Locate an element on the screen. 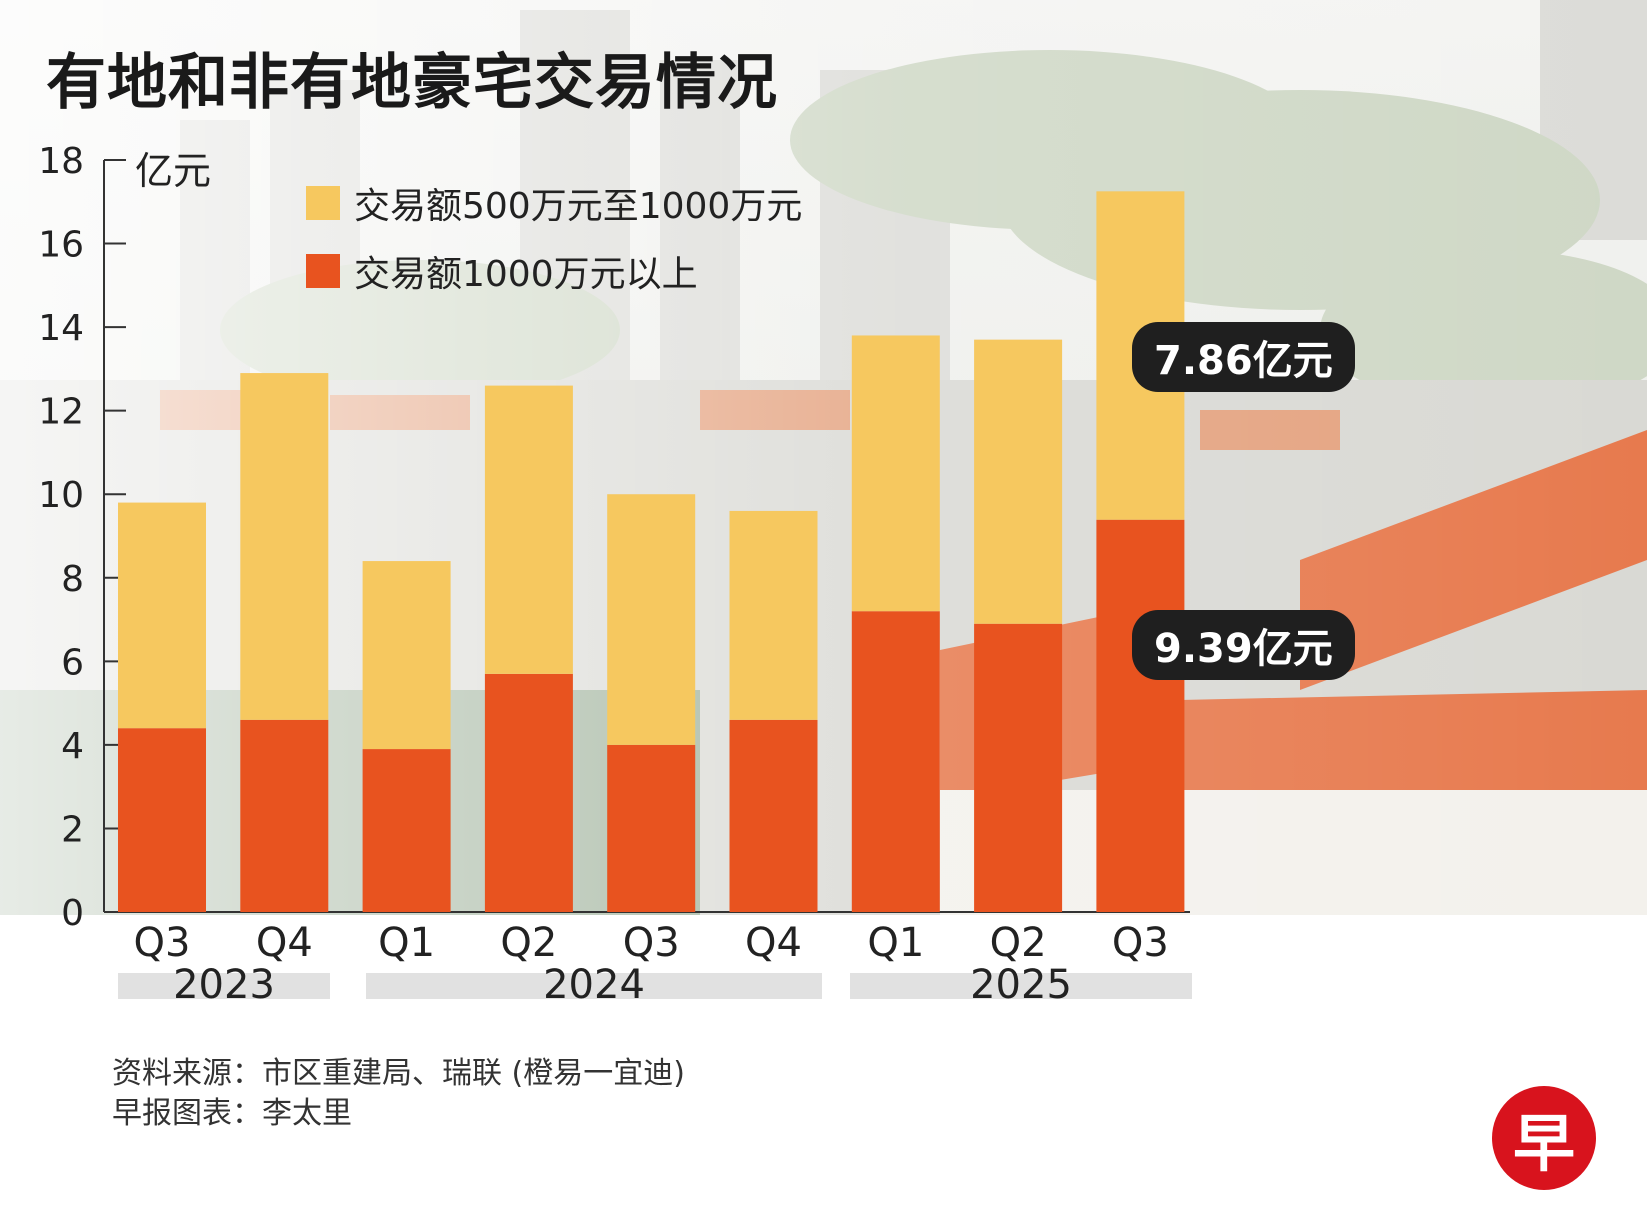 The height and width of the screenshot is (1220, 1647). year-label-2024: 2024 is located at coordinates (594, 985).